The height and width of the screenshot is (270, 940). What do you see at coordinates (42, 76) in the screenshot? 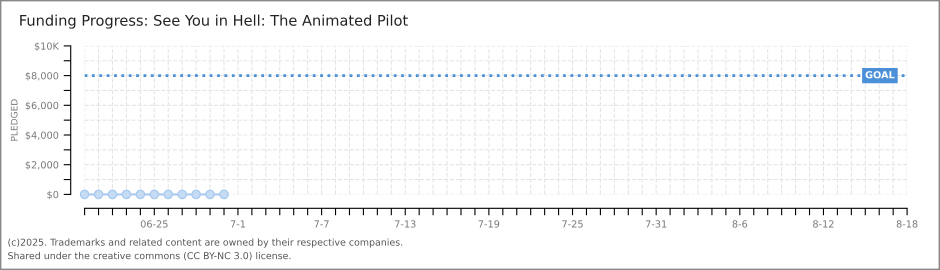
I see `y-tick-label: $8,000` at bounding box center [42, 76].